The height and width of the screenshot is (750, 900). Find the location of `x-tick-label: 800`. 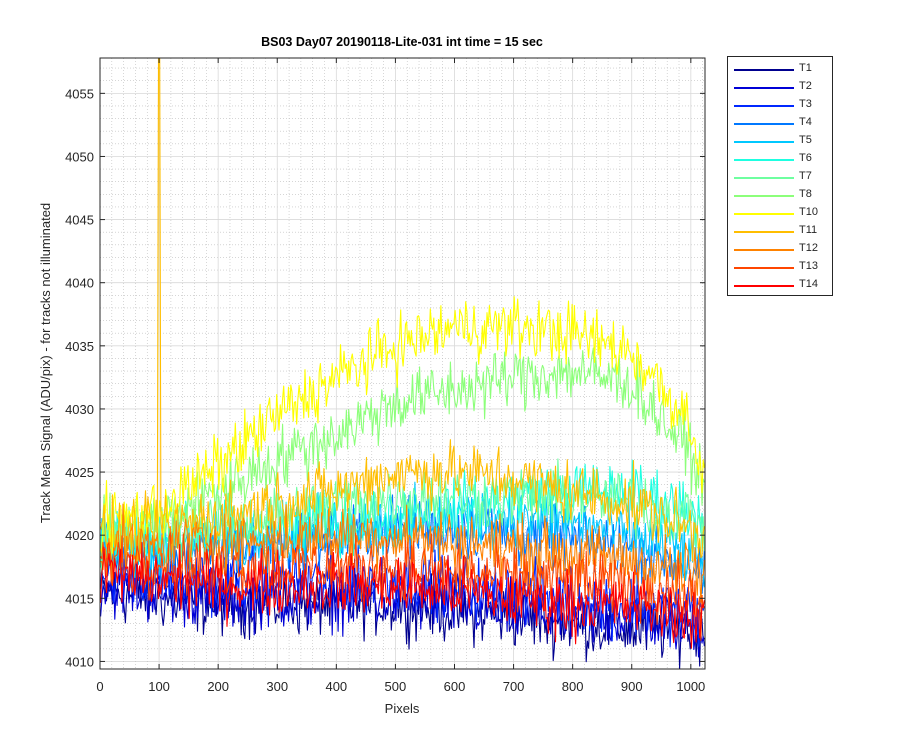

x-tick-label: 800 is located at coordinates (573, 686).